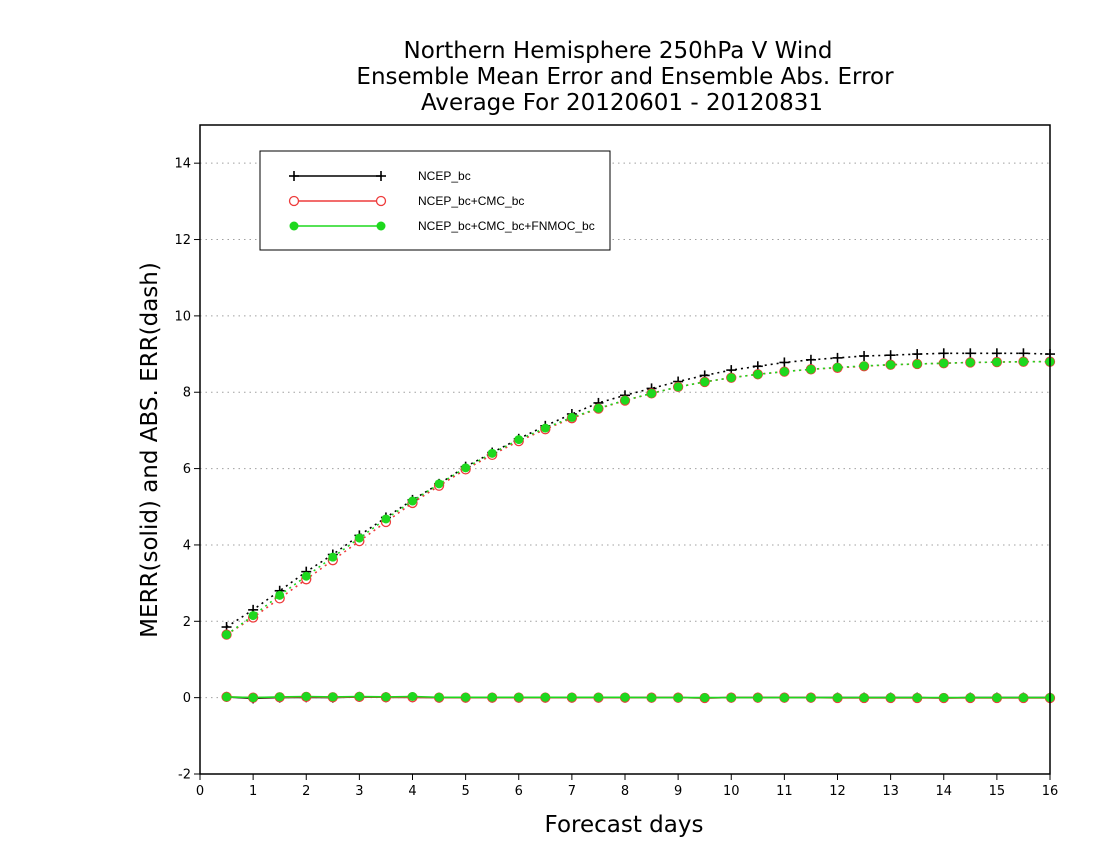 This screenshot has height=850, width=1100. Describe the element at coordinates (625, 791) in the screenshot. I see `x-tick-label: 8` at that location.